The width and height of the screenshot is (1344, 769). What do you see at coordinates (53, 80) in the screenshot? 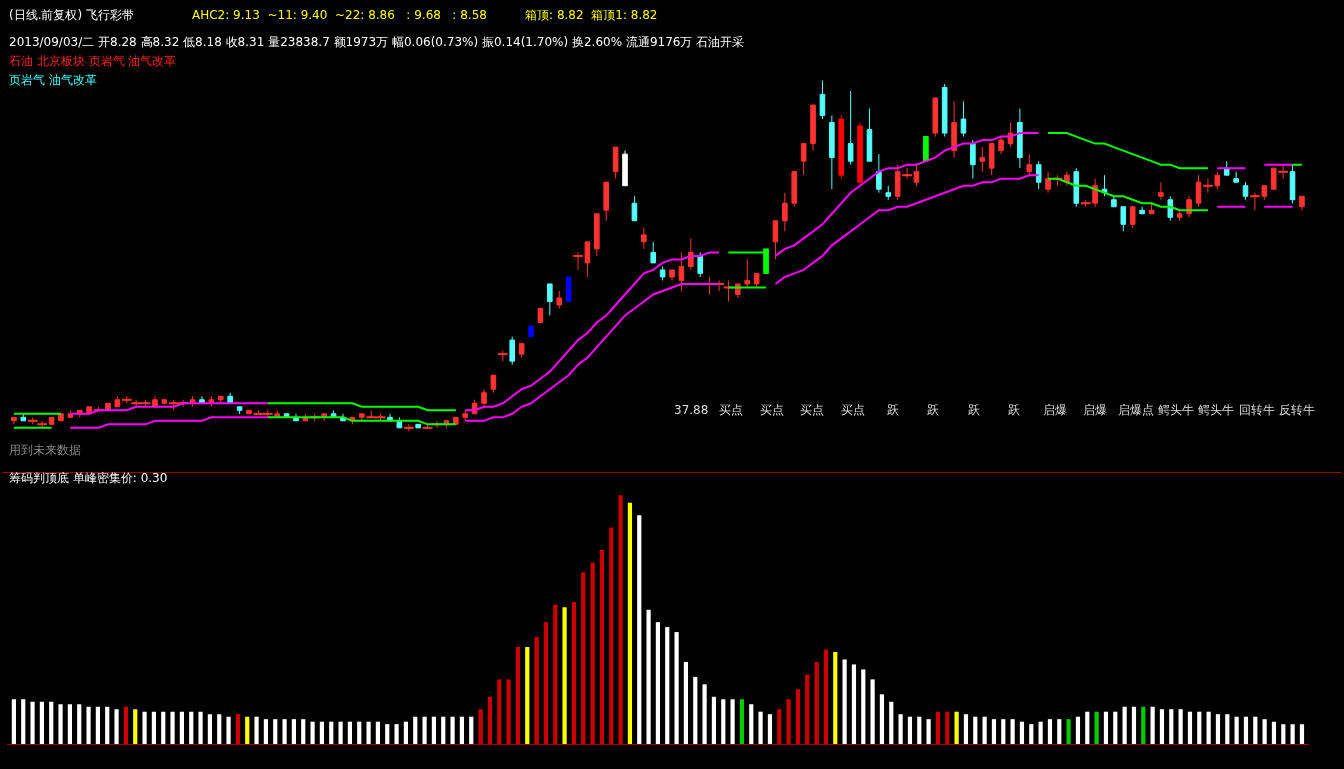
I see `annotation: 页岩气 油气改革` at bounding box center [53, 80].